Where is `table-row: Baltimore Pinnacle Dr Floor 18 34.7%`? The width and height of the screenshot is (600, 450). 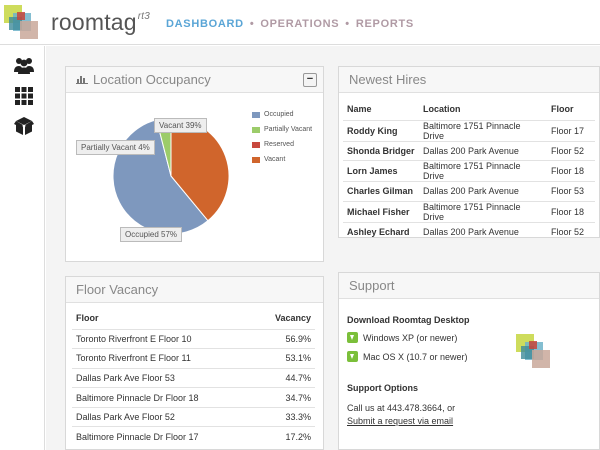 table-row: Baltimore Pinnacle Dr Floor 18 34.7% is located at coordinates (193, 397).